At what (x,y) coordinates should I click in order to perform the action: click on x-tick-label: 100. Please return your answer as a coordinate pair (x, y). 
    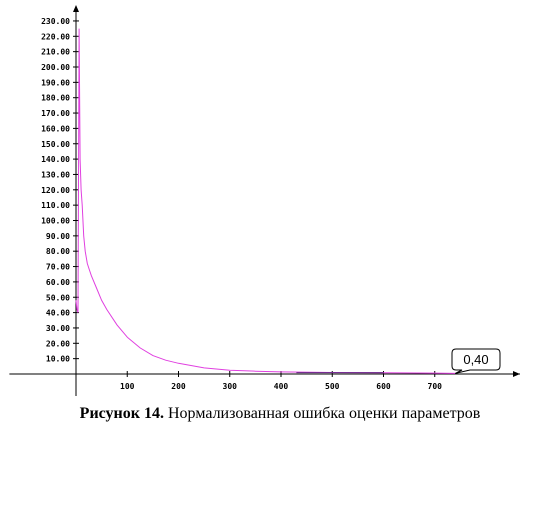
    Looking at the image, I should click on (127, 386).